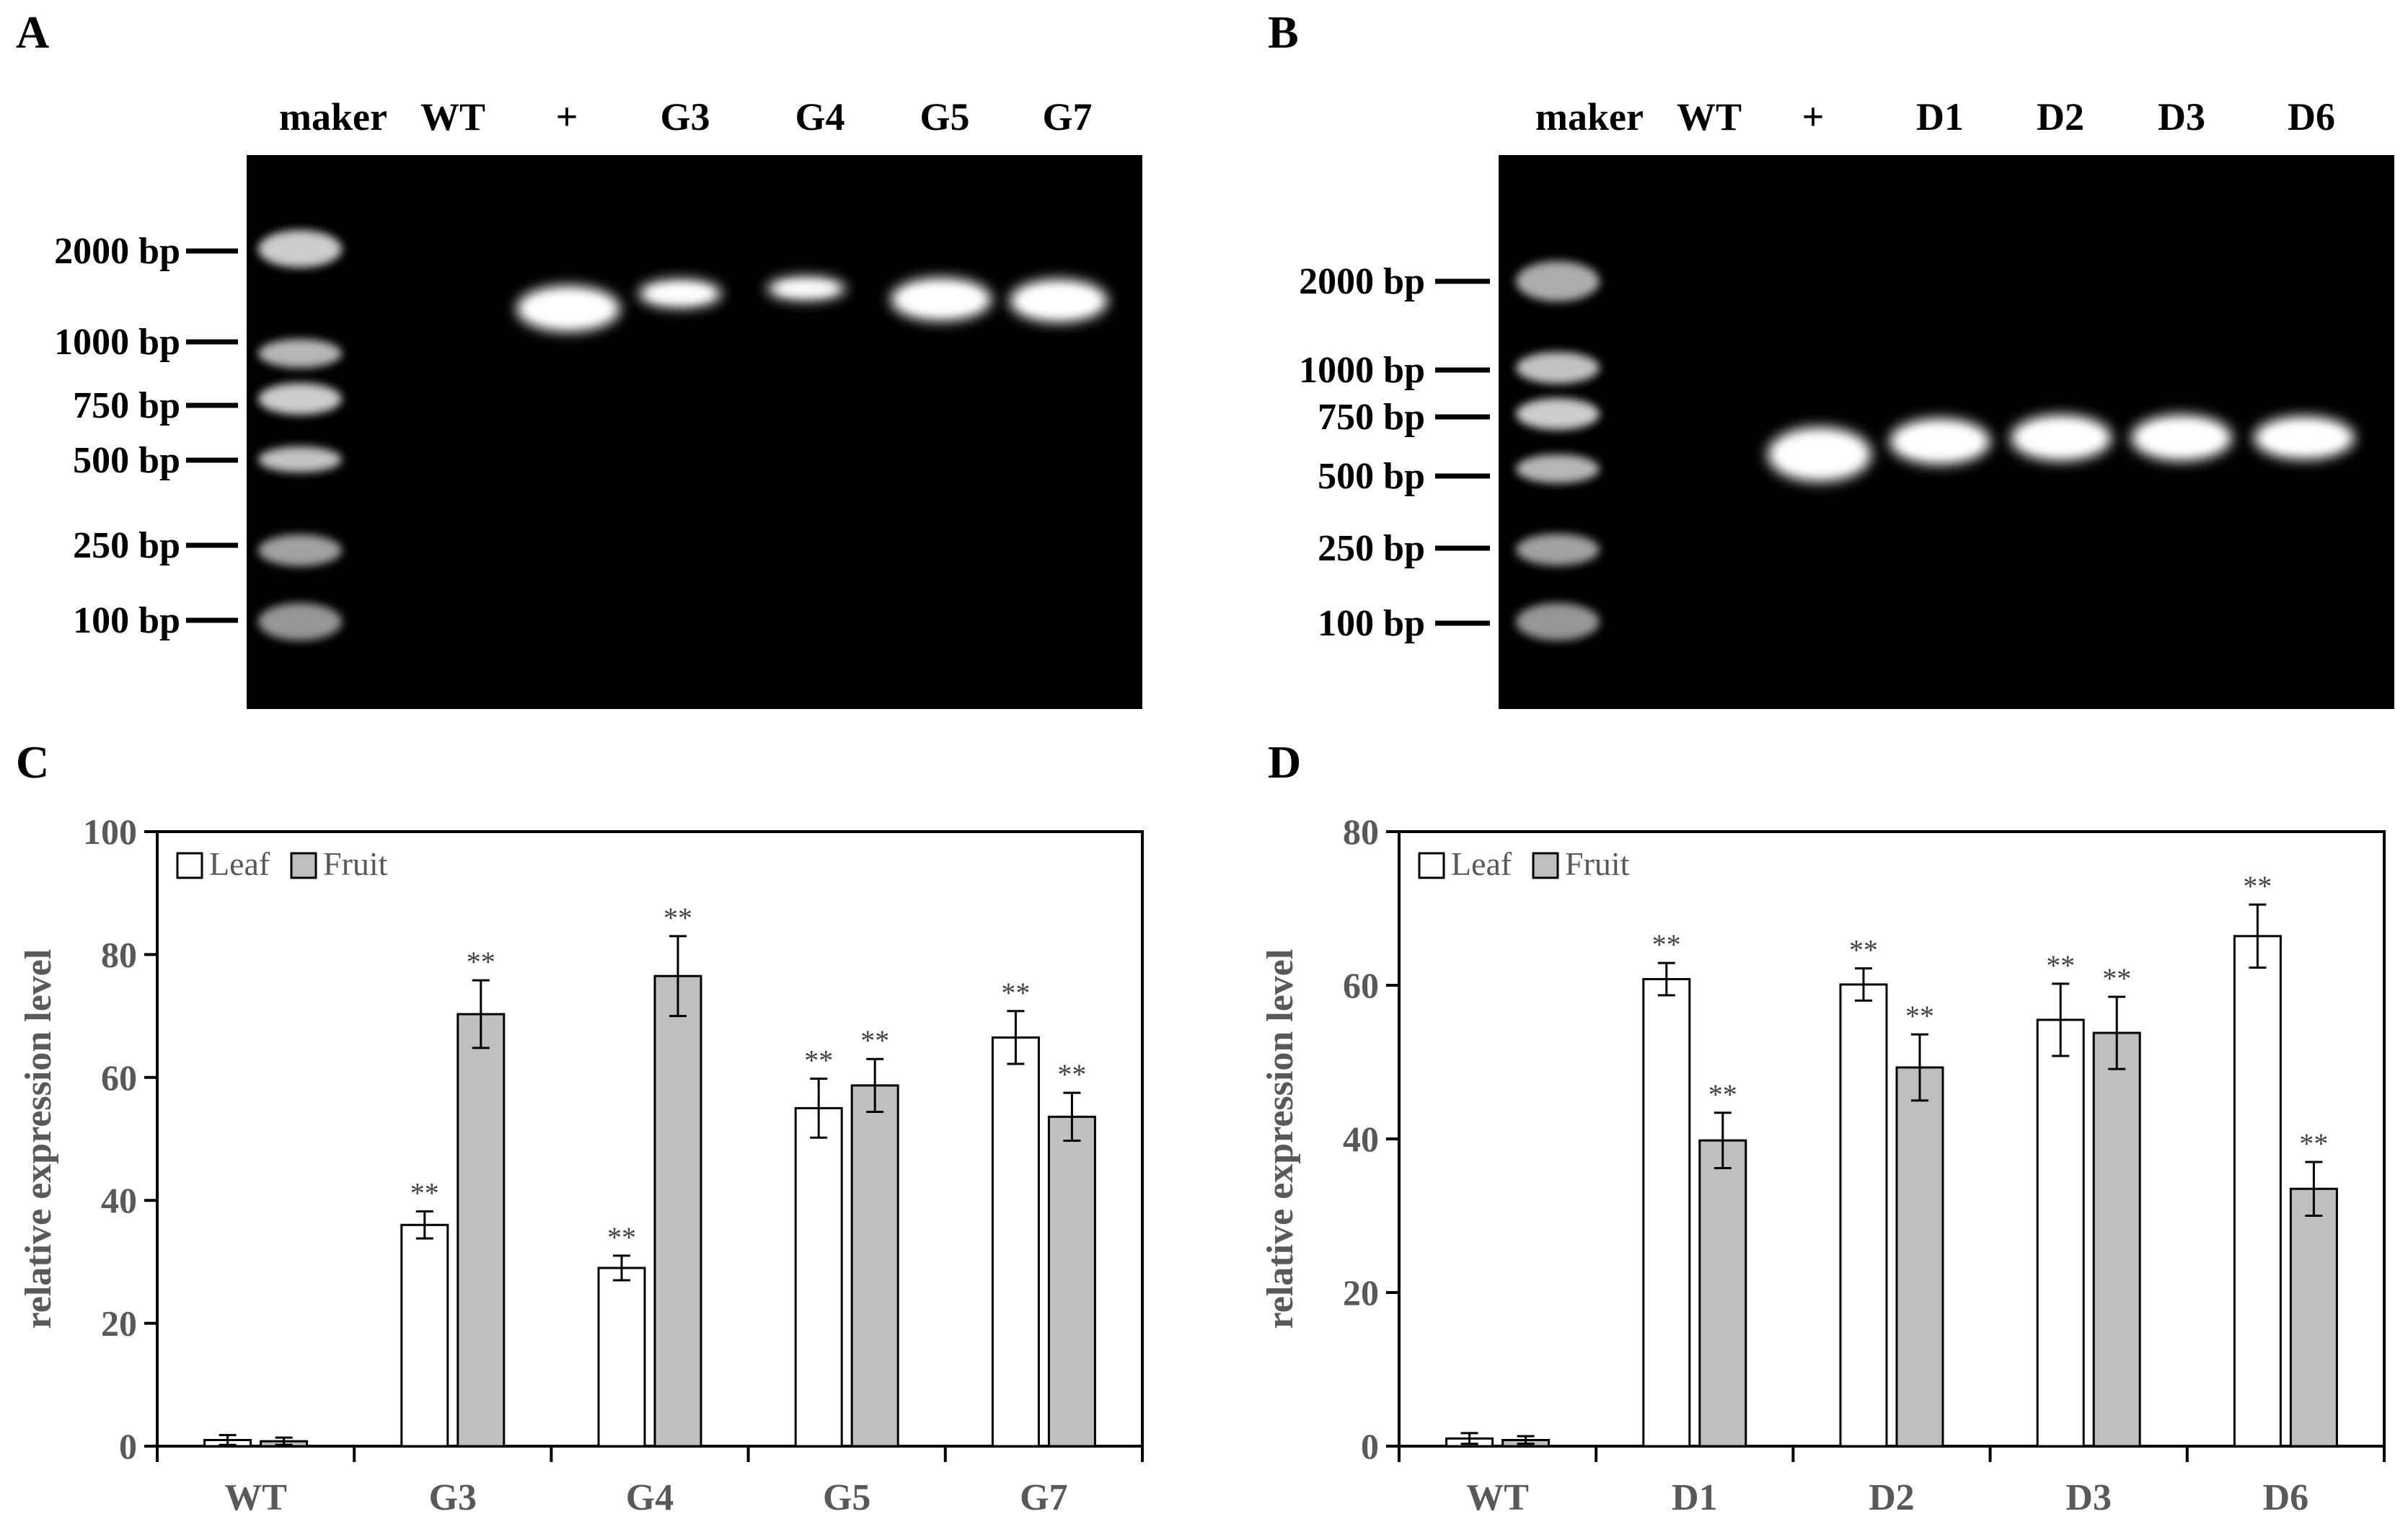  Describe the element at coordinates (33, 32) in the screenshot. I see `panel-letter-a: A` at that location.